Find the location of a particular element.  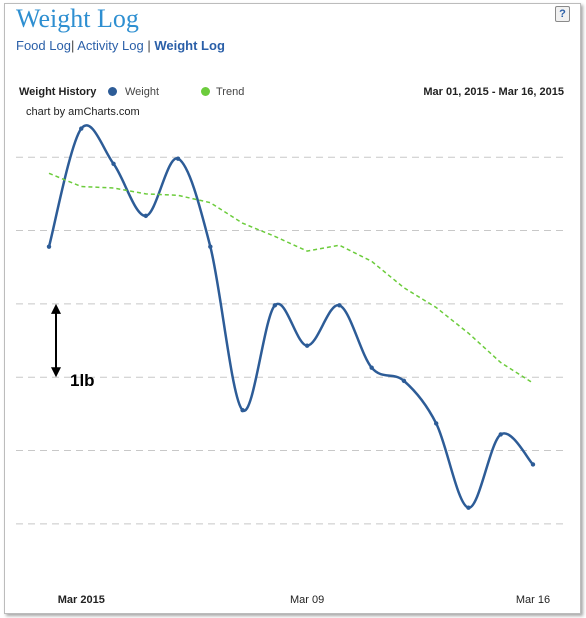

date-range: Mar 01, 2015 - Mar 16, 2015 is located at coordinates (493, 92).